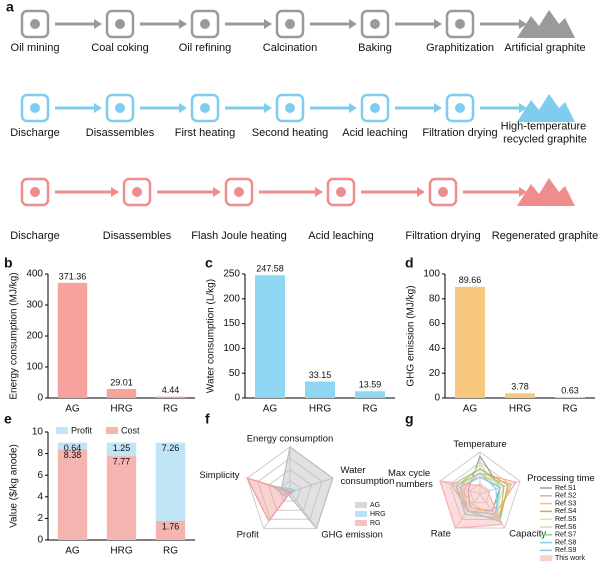 This screenshot has width=600, height=570. I want to click on y-tick-label: 6, so click(40, 475).